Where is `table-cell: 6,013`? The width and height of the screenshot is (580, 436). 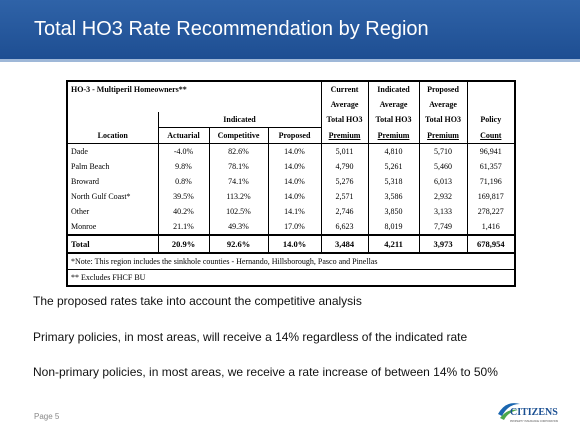 table-cell: 6,013 is located at coordinates (443, 181).